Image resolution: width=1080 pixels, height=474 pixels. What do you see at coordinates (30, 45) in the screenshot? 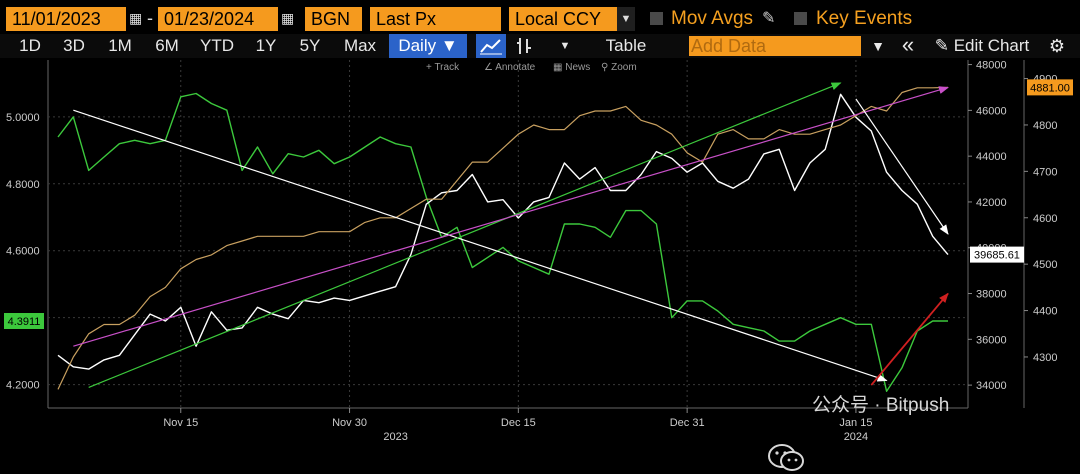
I see `range-button-1d: 1D` at bounding box center [30, 45].